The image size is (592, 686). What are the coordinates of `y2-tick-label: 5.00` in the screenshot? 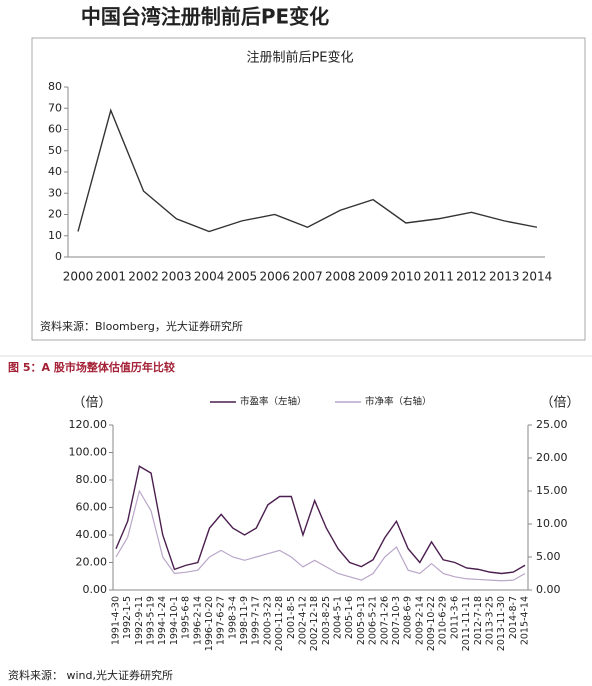 It's located at (548, 556).